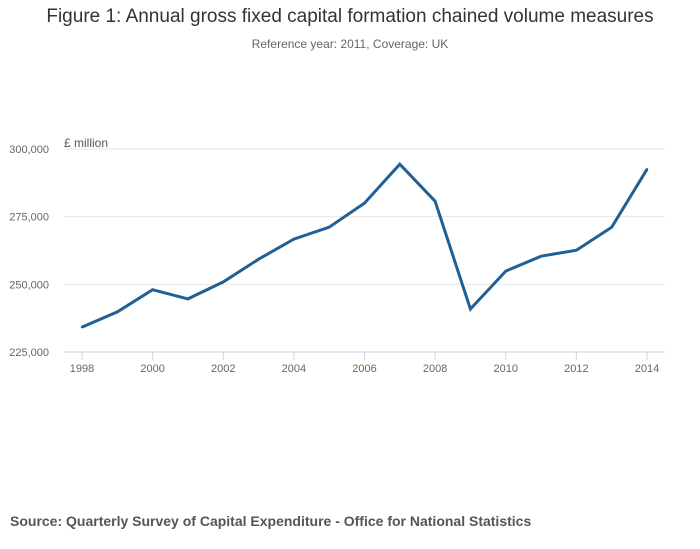  I want to click on x-tick-label: 1998, so click(82, 369).